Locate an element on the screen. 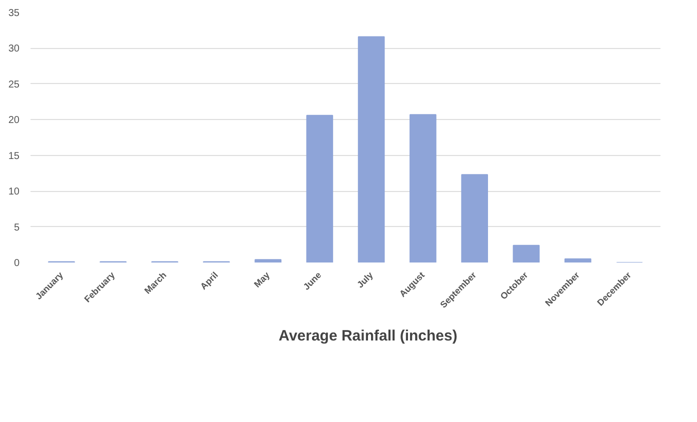 The image size is (697, 422). text: Average Rainfall (inches) is located at coordinates (368, 336).